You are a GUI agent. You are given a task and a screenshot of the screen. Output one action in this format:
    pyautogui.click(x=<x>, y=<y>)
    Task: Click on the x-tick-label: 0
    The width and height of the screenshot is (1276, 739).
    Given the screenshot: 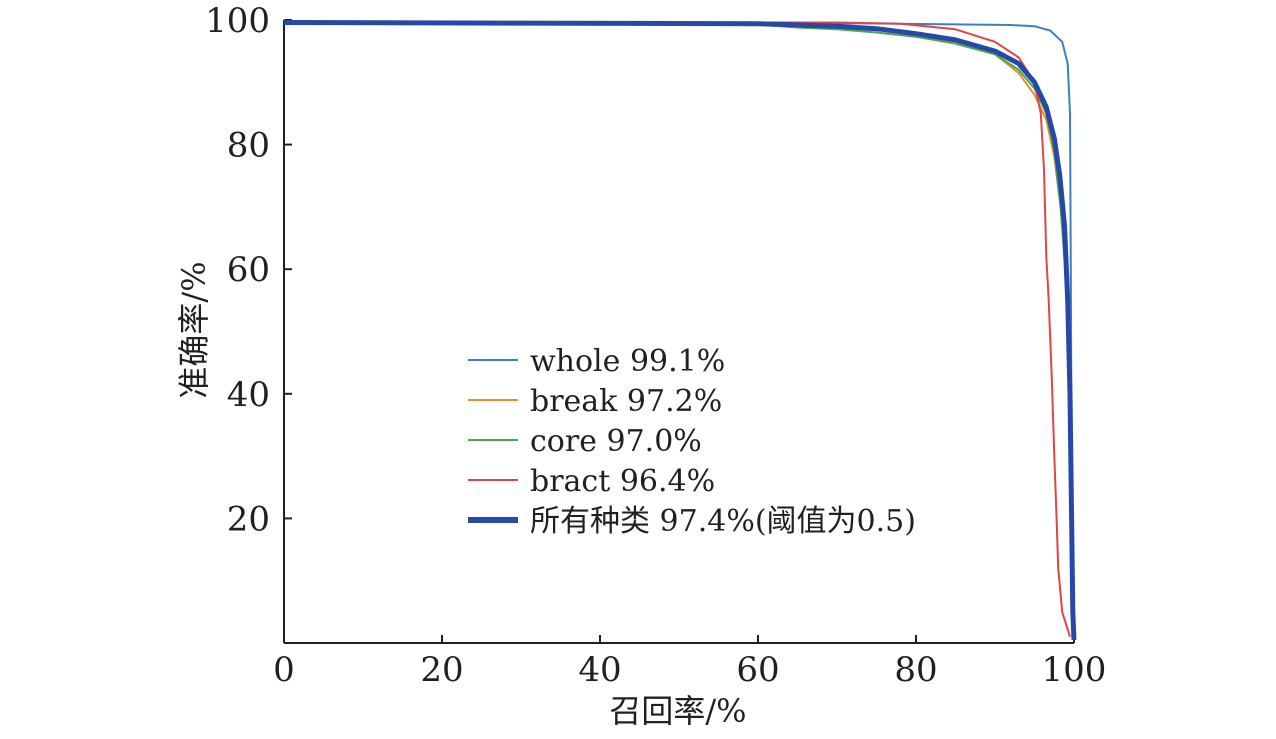 What is the action you would take?
    pyautogui.click(x=284, y=670)
    